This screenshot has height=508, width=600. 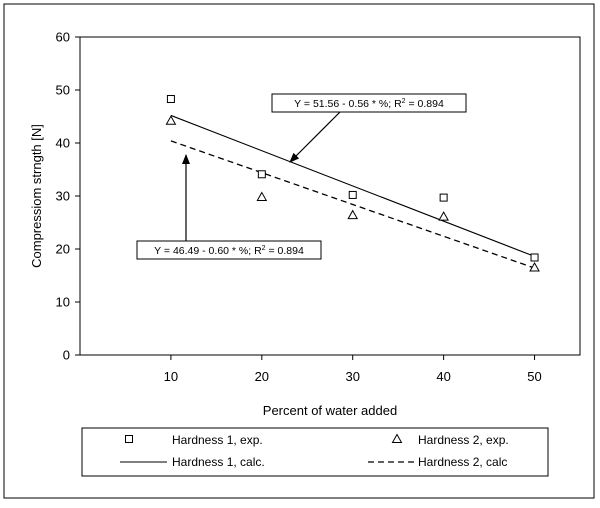 What do you see at coordinates (534, 376) in the screenshot?
I see `x-tick-label: 50` at bounding box center [534, 376].